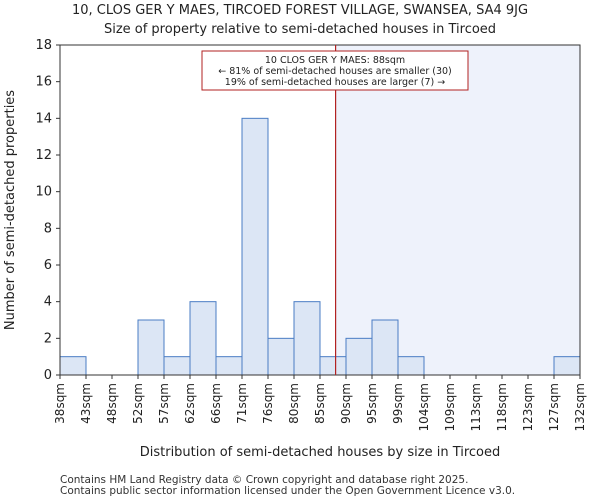  What do you see at coordinates (43, 118) in the screenshot?
I see `y-tick-label: 14` at bounding box center [43, 118].